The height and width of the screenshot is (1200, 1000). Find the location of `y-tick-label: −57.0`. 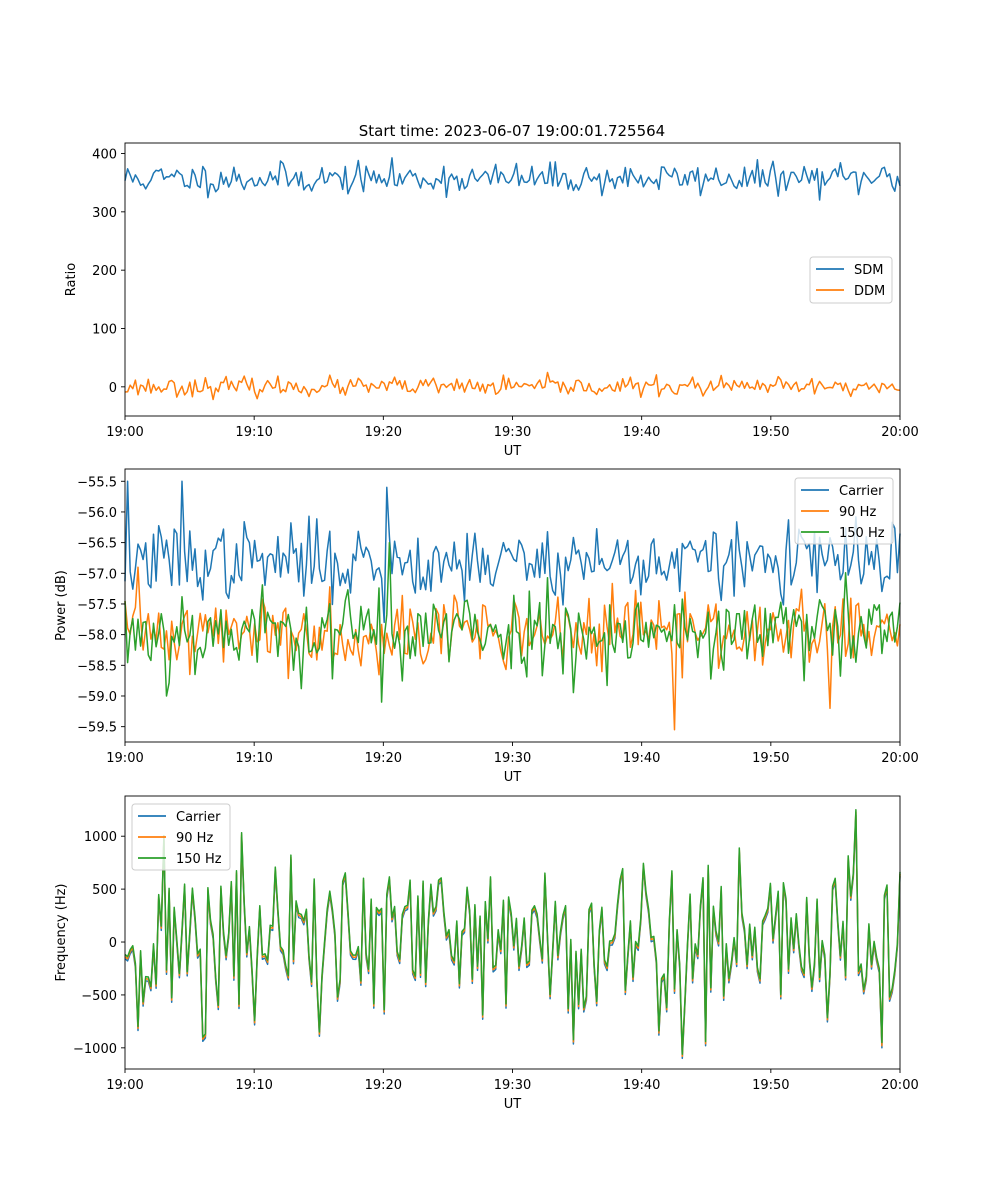

y-tick-label: −57.0 is located at coordinates (97, 574).